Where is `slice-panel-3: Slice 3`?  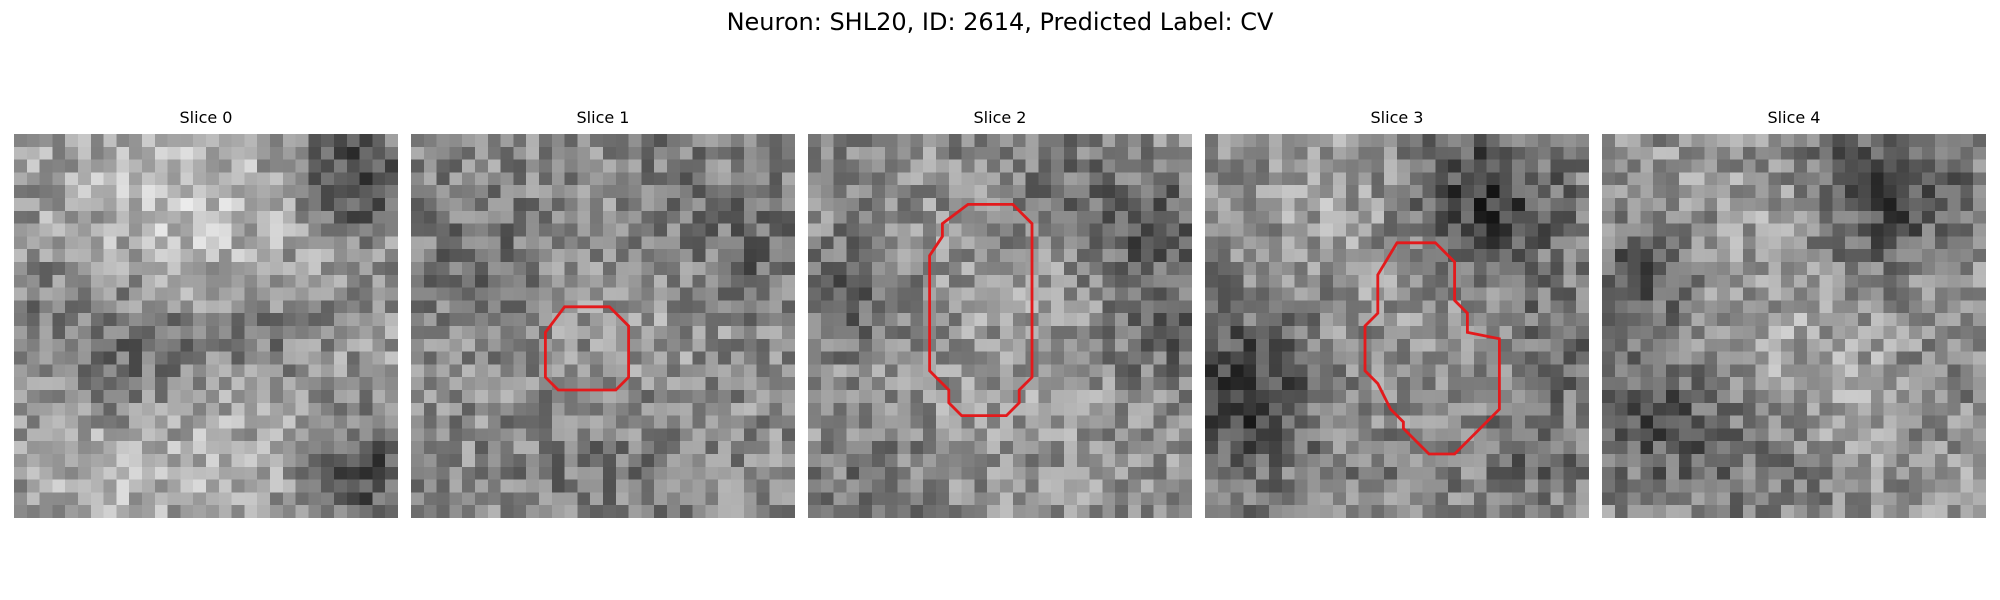
slice-panel-3: Slice 3 is located at coordinates (1397, 315).